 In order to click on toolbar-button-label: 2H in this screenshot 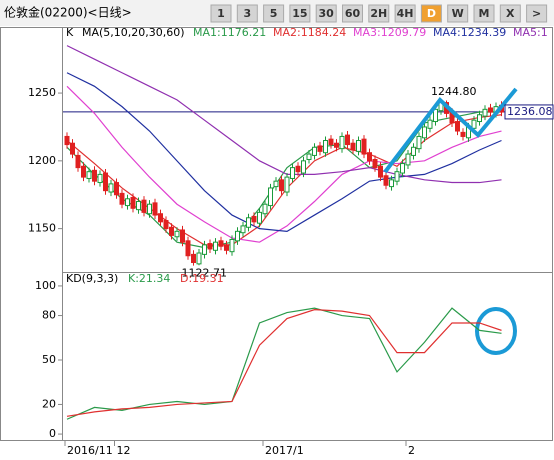, I will do `click(378, 13)`.